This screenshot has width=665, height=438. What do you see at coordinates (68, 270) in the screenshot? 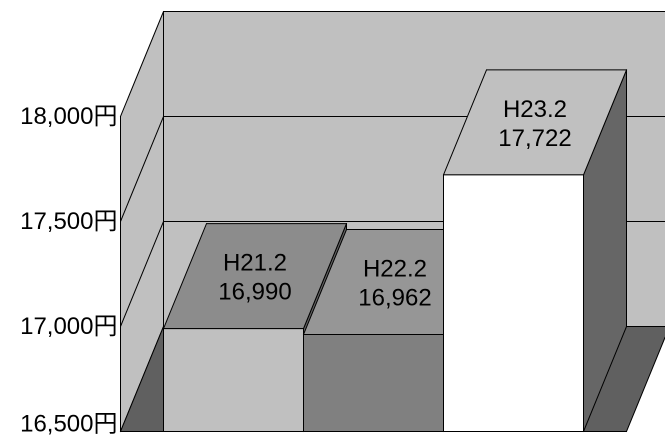
I see `y-axis-labels: 16,500円 17,000円 17,500円 18,000円` at bounding box center [68, 270].